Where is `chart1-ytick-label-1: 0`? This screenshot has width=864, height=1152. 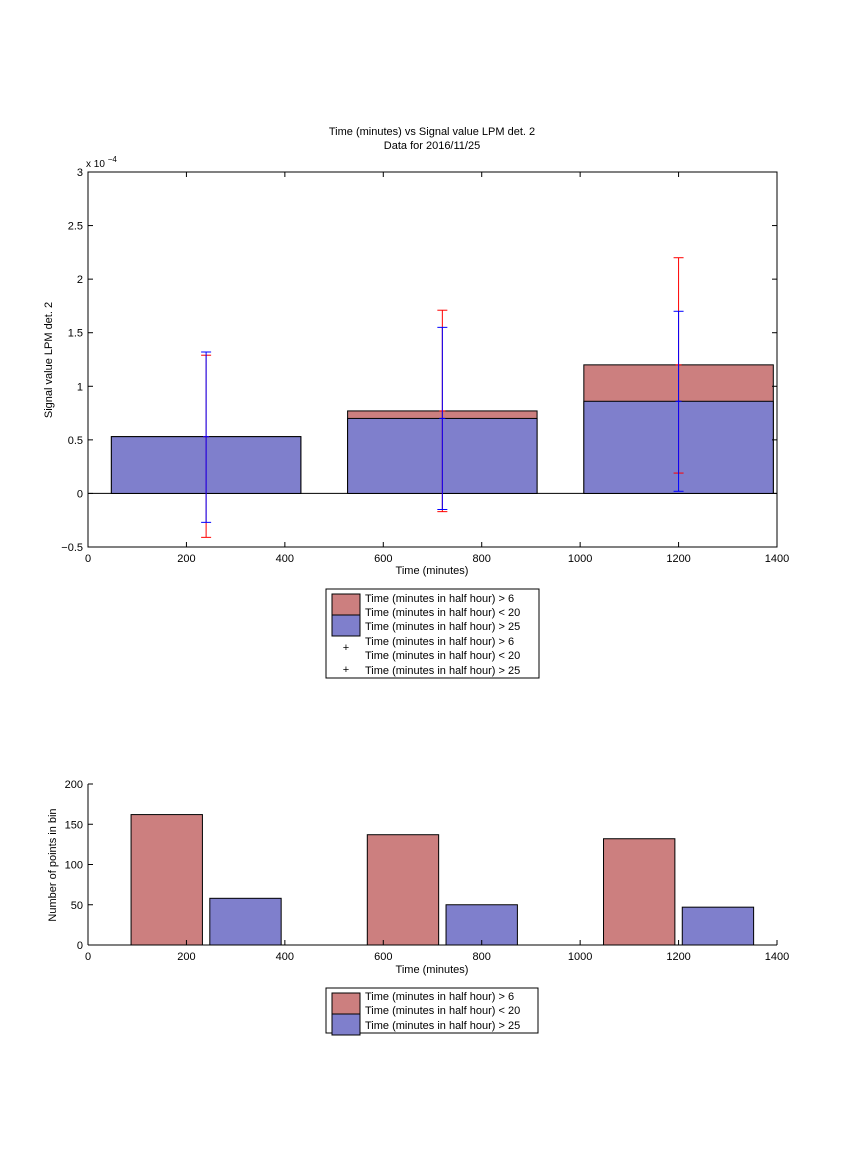 chart1-ytick-label-1: 0 is located at coordinates (80, 494).